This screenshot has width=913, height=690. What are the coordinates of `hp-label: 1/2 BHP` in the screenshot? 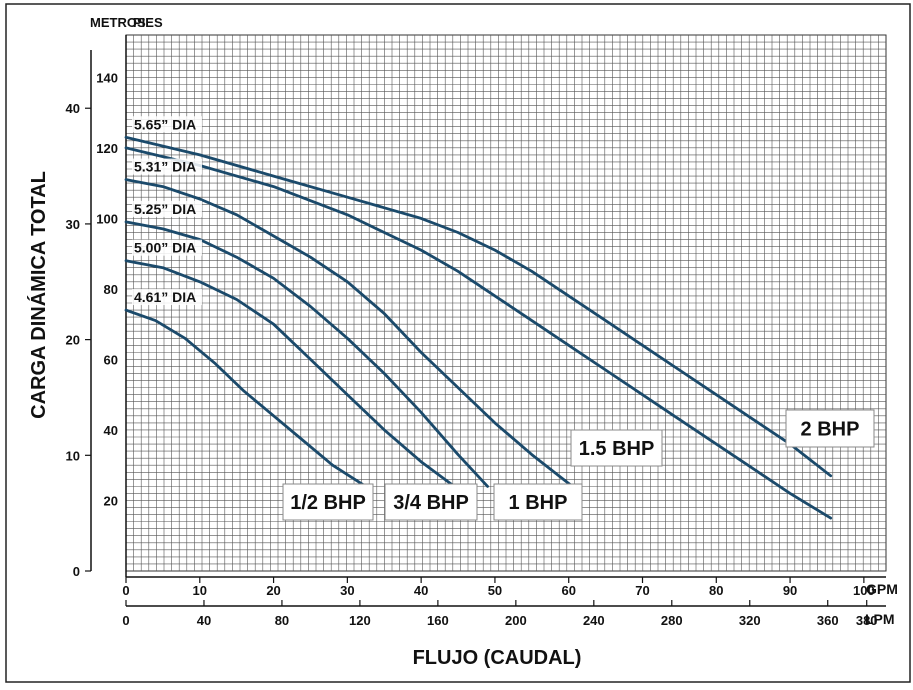 It's located at (328, 503).